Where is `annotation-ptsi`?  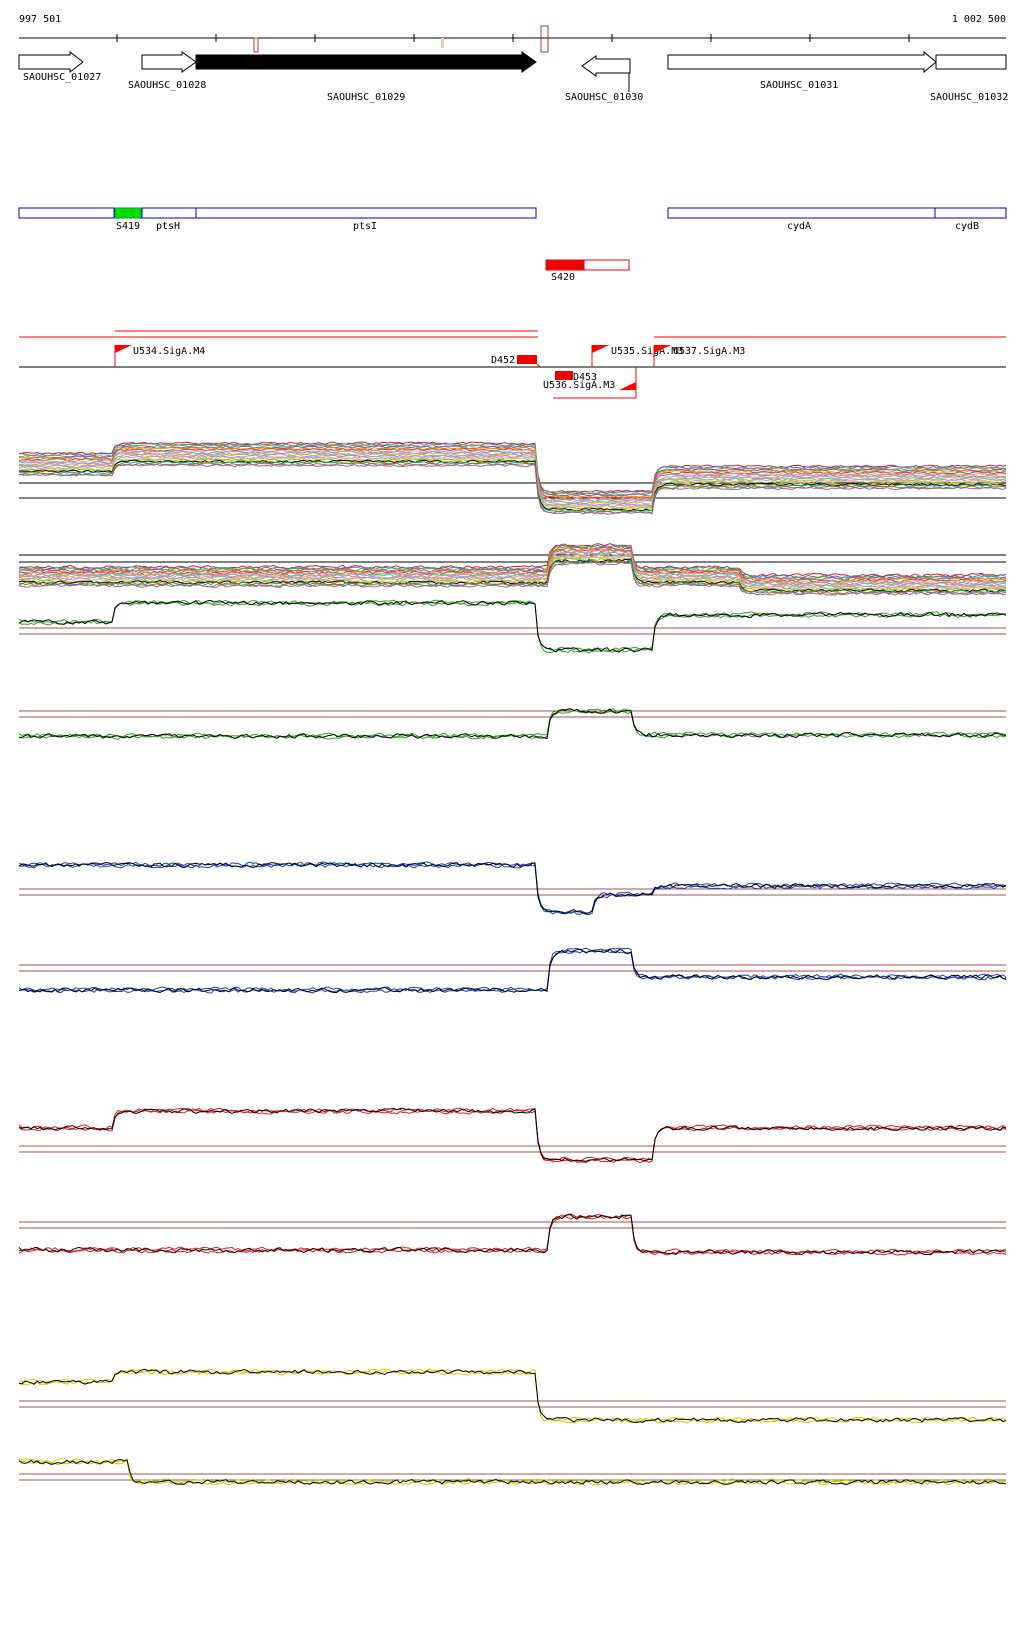
annotation-ptsi is located at coordinates (366, 213).